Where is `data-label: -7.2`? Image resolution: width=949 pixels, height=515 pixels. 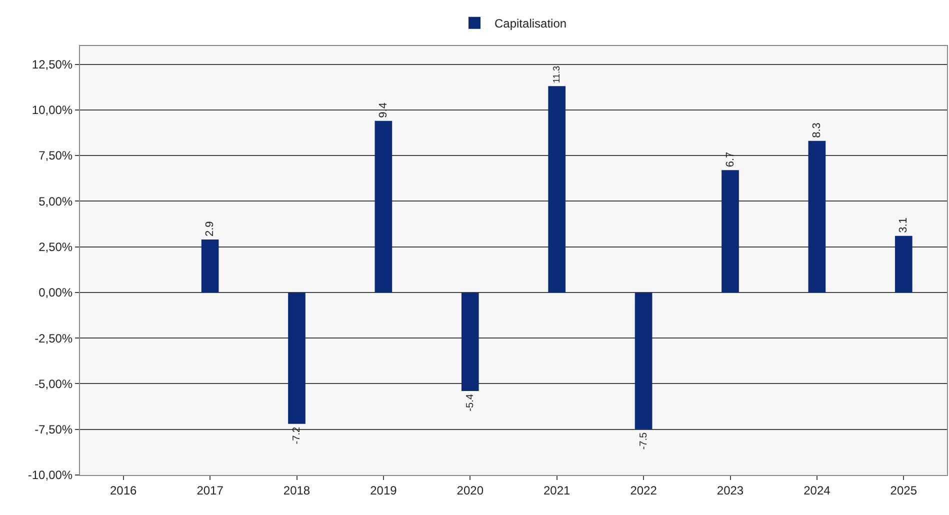 data-label: -7.2 is located at coordinates (296, 435).